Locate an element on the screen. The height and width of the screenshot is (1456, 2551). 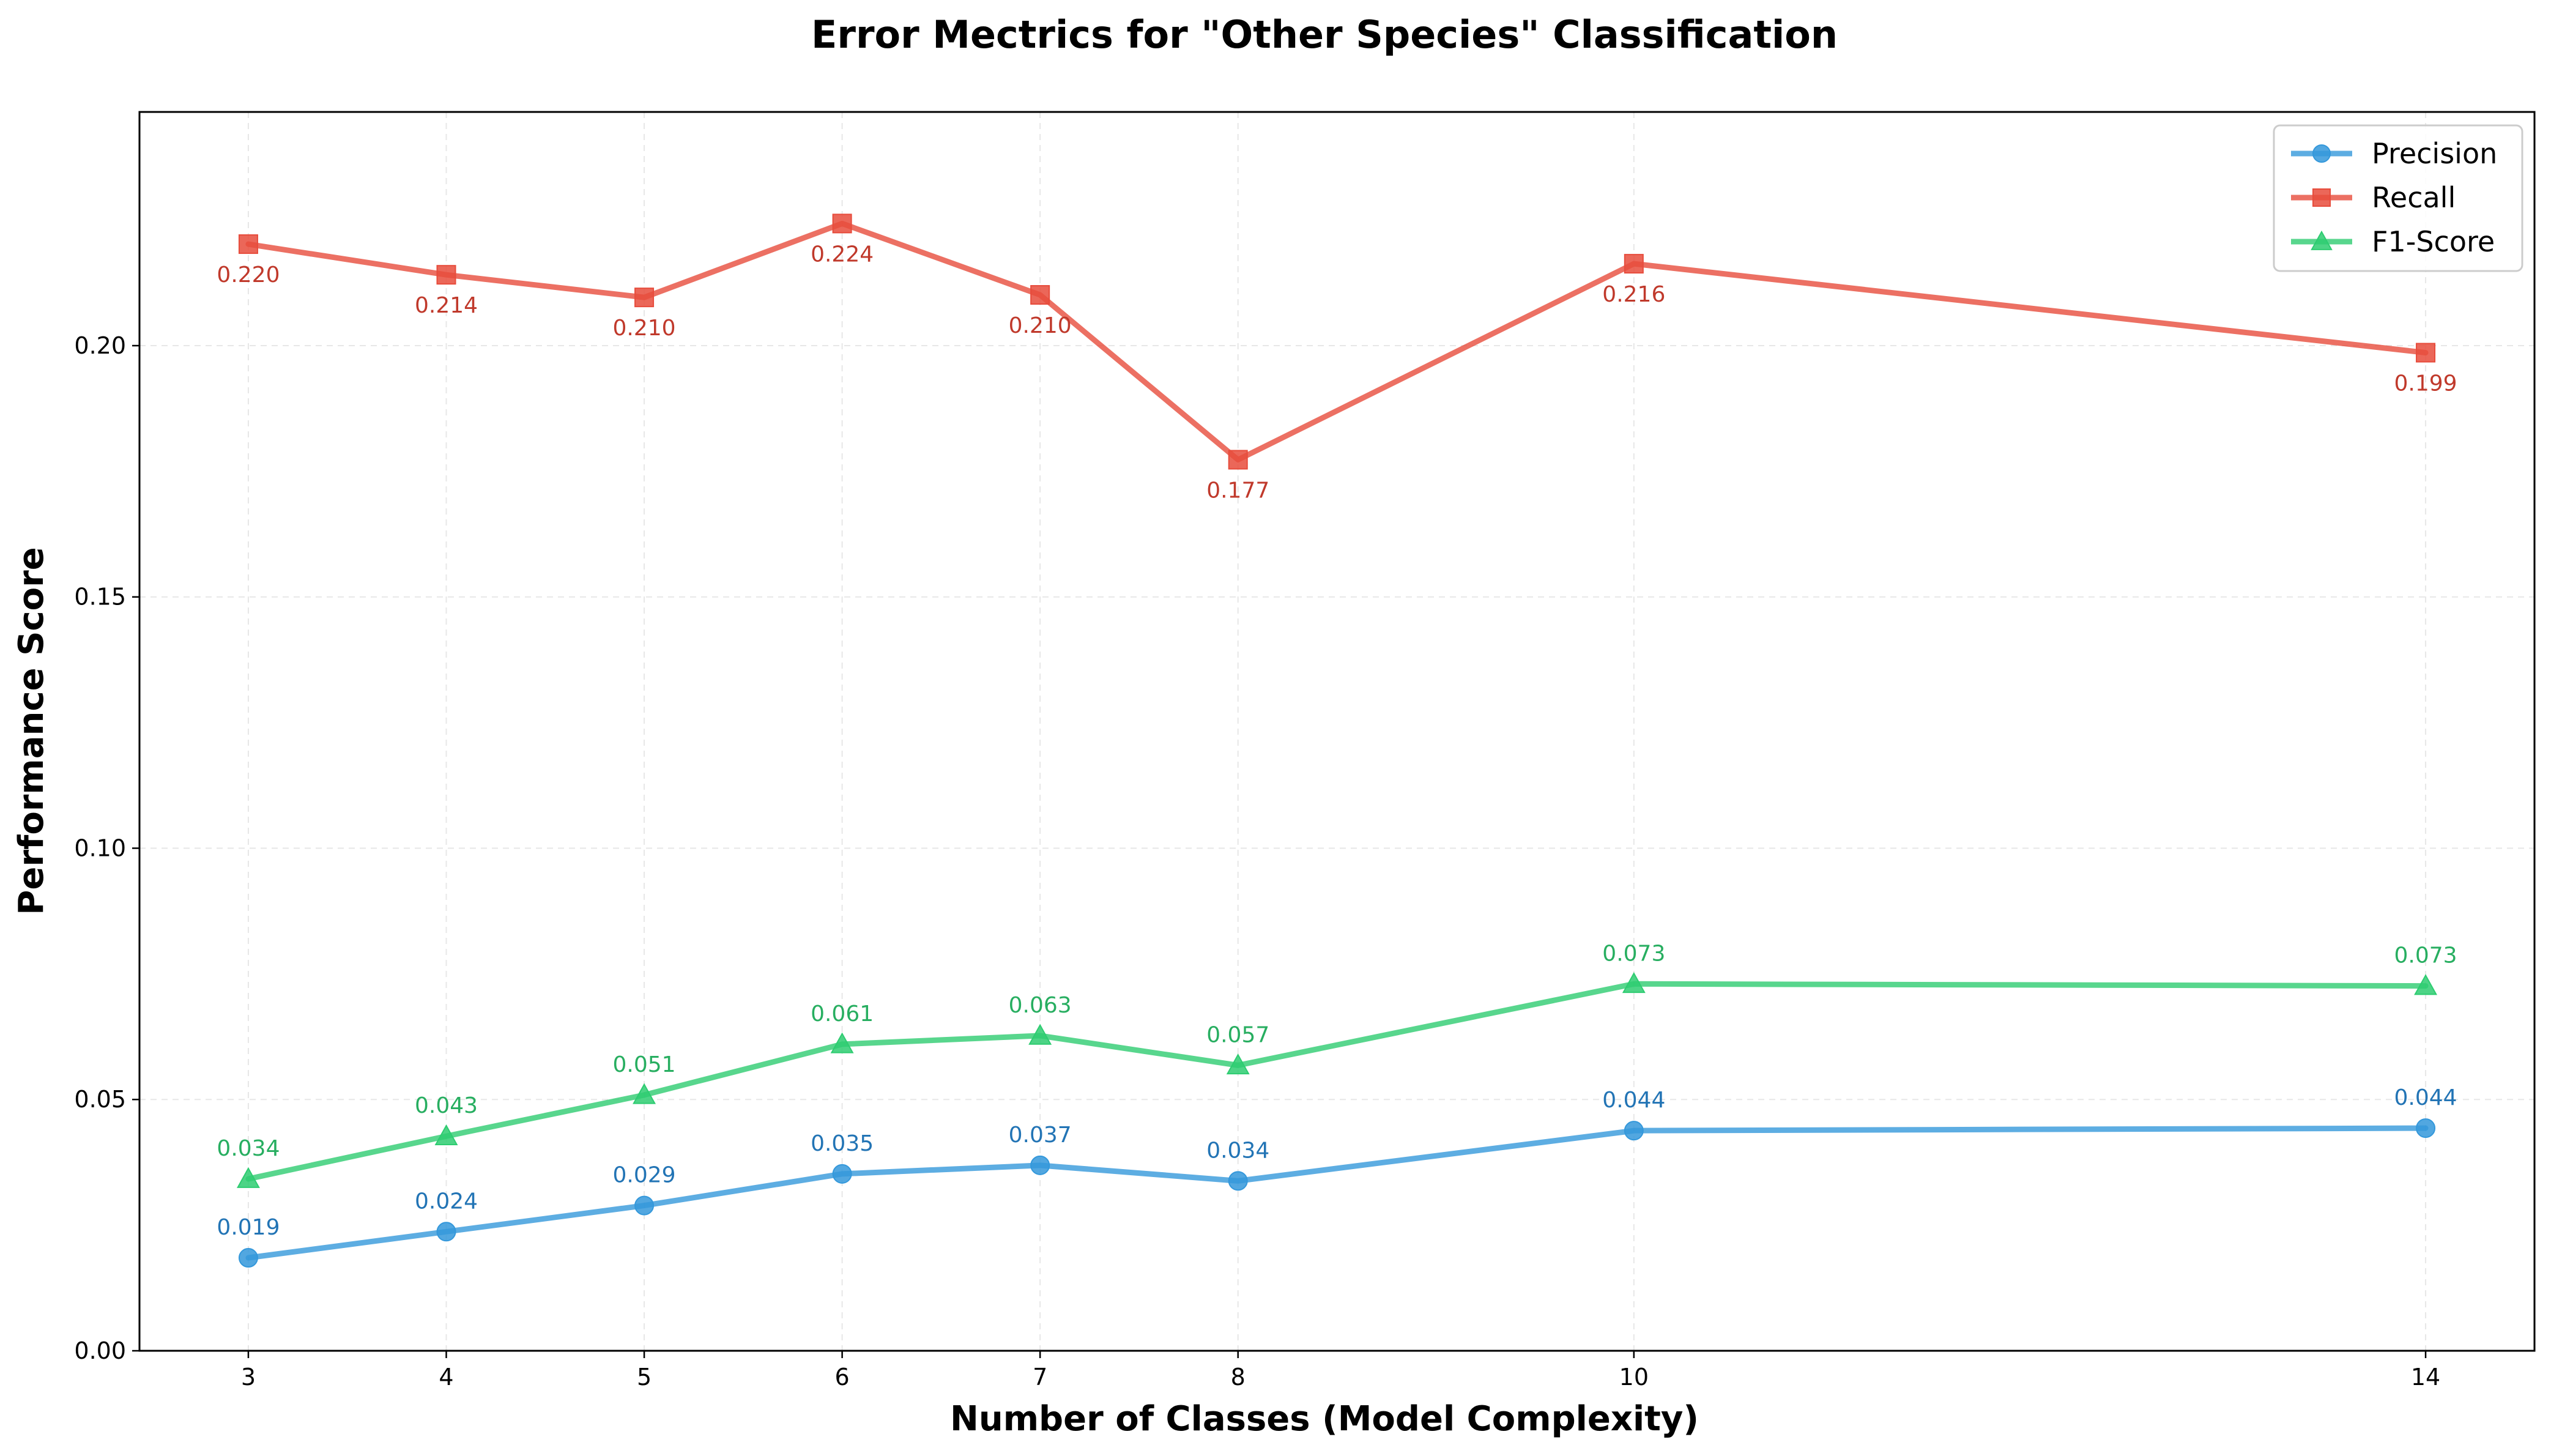
legend-item-precision: Precision is located at coordinates (2394, 154).